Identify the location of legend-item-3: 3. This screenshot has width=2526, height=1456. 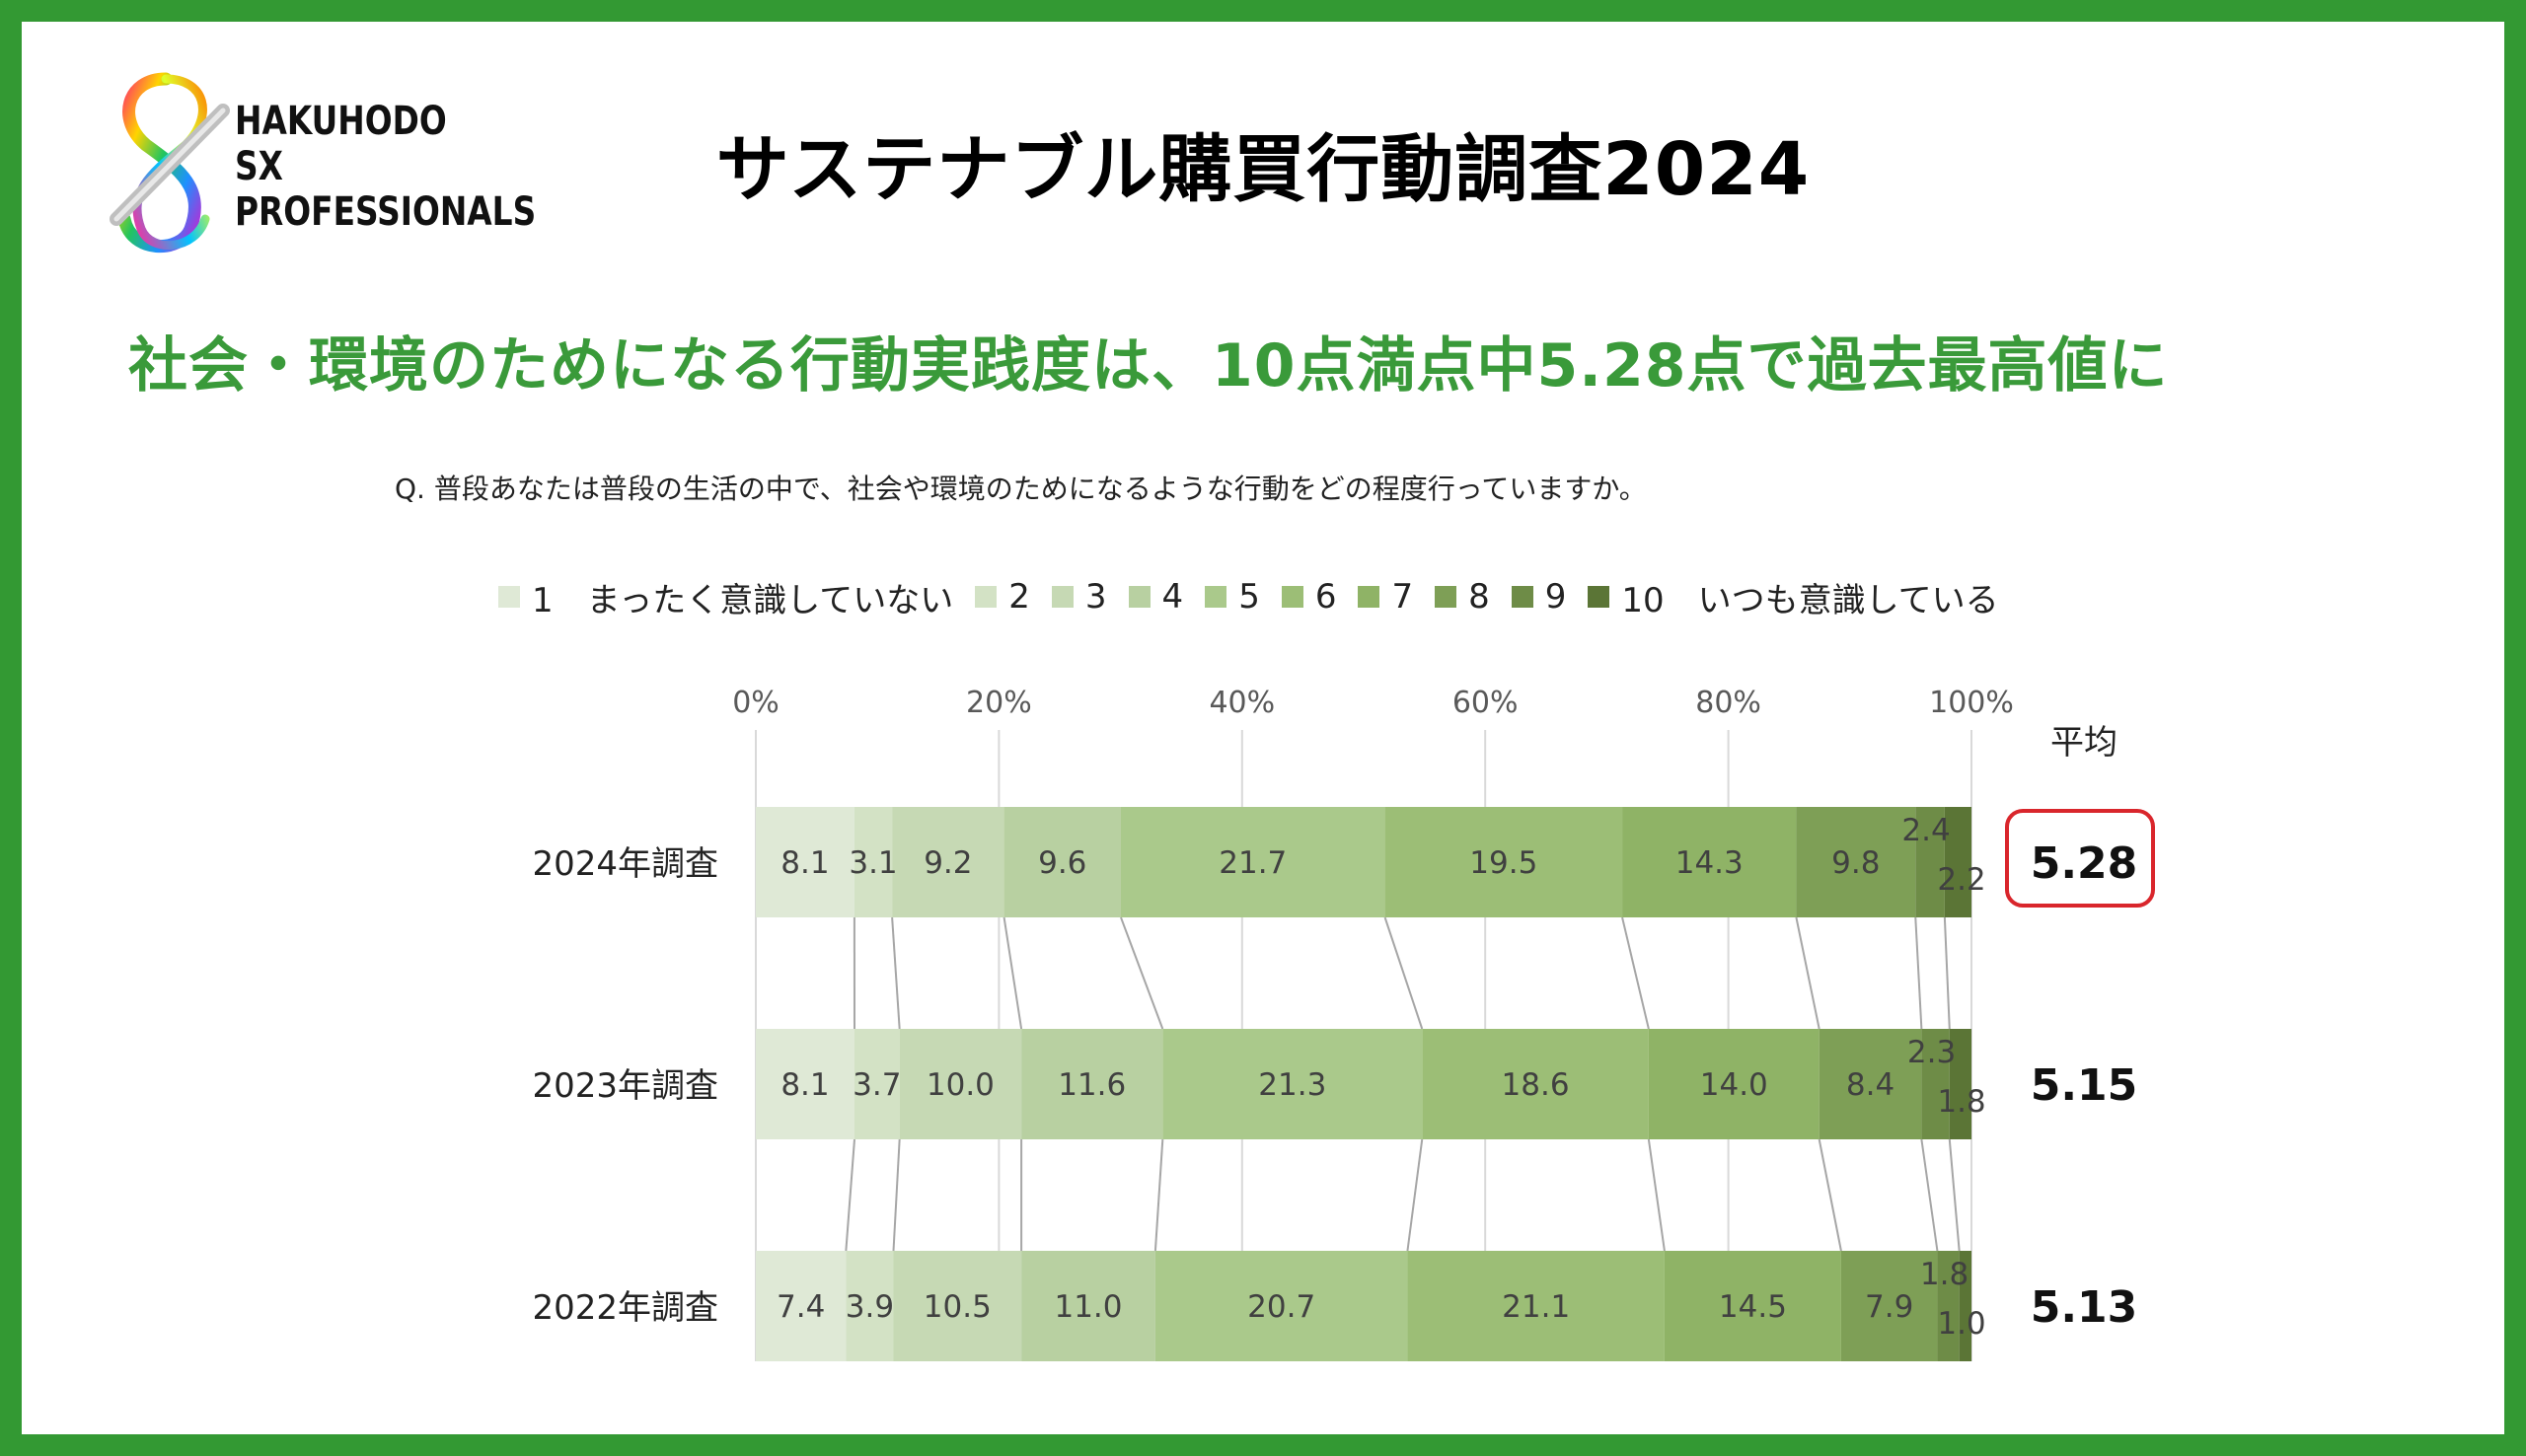
(1079, 597).